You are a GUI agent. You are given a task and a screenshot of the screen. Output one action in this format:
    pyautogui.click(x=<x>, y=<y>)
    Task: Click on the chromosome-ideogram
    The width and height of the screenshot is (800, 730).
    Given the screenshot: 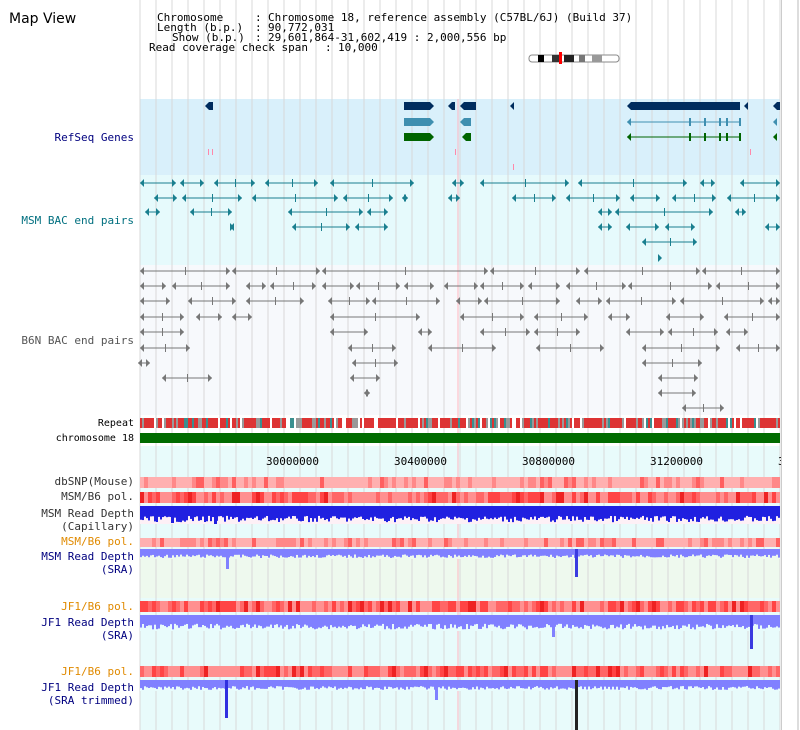 What is the action you would take?
    pyautogui.click(x=574, y=58)
    